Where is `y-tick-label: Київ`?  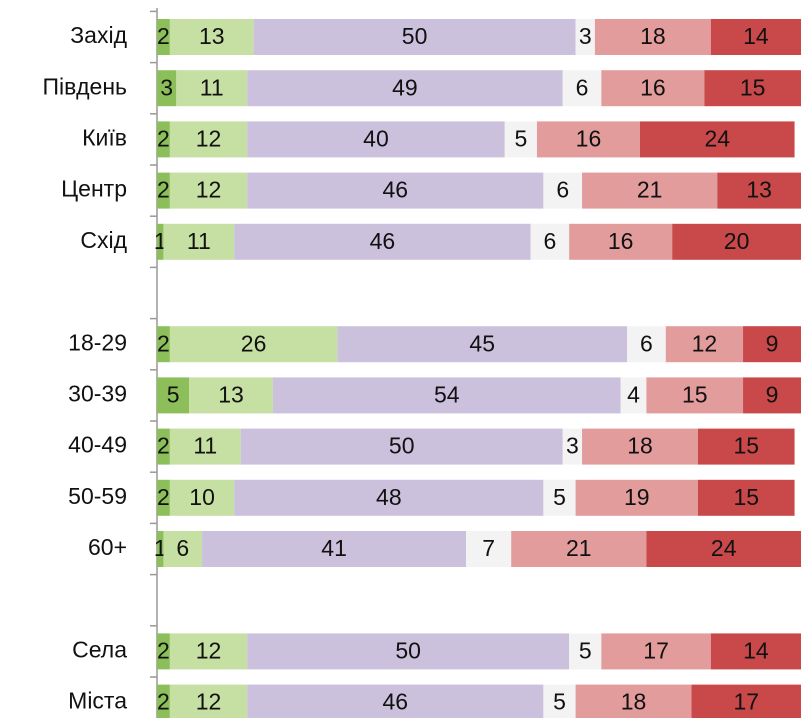 y-tick-label: Київ is located at coordinates (104, 137).